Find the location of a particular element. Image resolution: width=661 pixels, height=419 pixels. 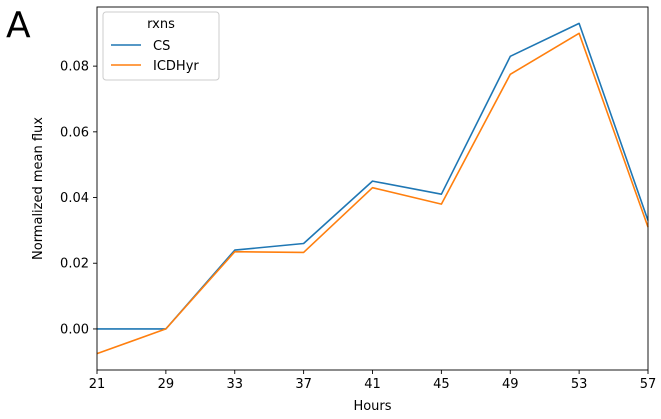

x-axis-ticks: 21 29 33 37 41 45 49 53 57 is located at coordinates (373, 381).